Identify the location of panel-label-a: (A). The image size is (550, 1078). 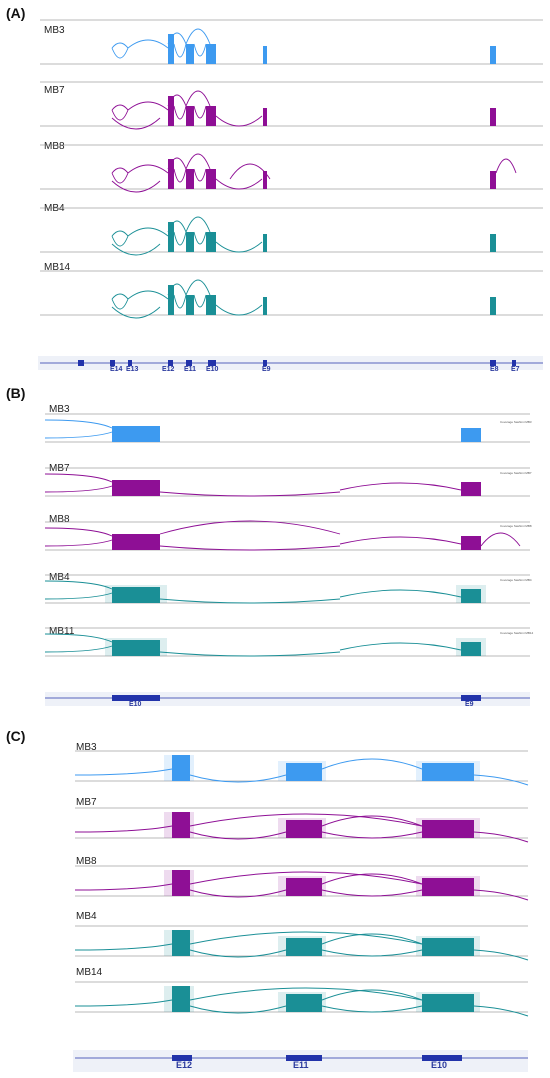
(15, 13).